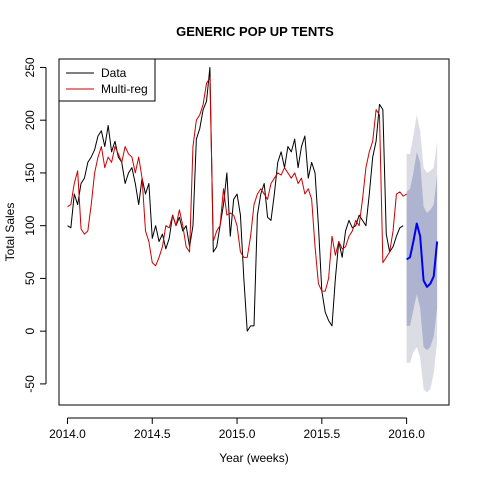 The image size is (480, 480). I want to click on x-tick-label: 2016.0, so click(406, 434).